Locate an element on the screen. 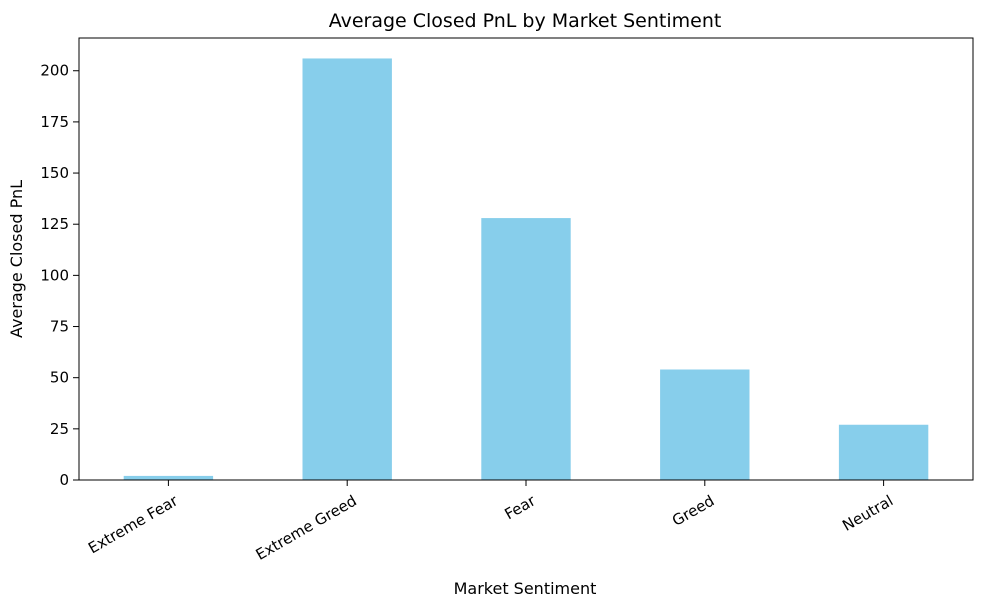 Image resolution: width=981 pixels, height=616 pixels. y-tick-label-4: 100 is located at coordinates (54, 275).